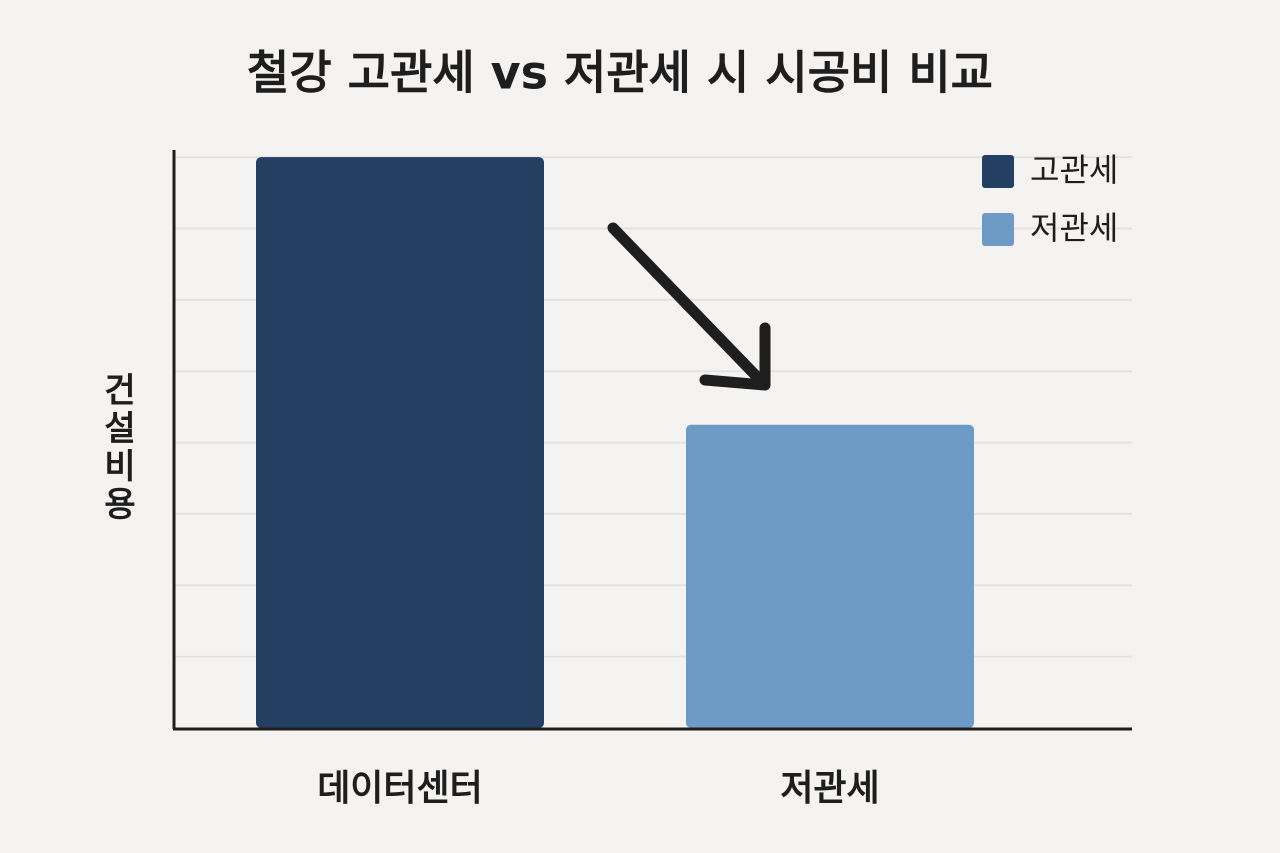  I want to click on y-axis-label: 건설비용, so click(117, 448).